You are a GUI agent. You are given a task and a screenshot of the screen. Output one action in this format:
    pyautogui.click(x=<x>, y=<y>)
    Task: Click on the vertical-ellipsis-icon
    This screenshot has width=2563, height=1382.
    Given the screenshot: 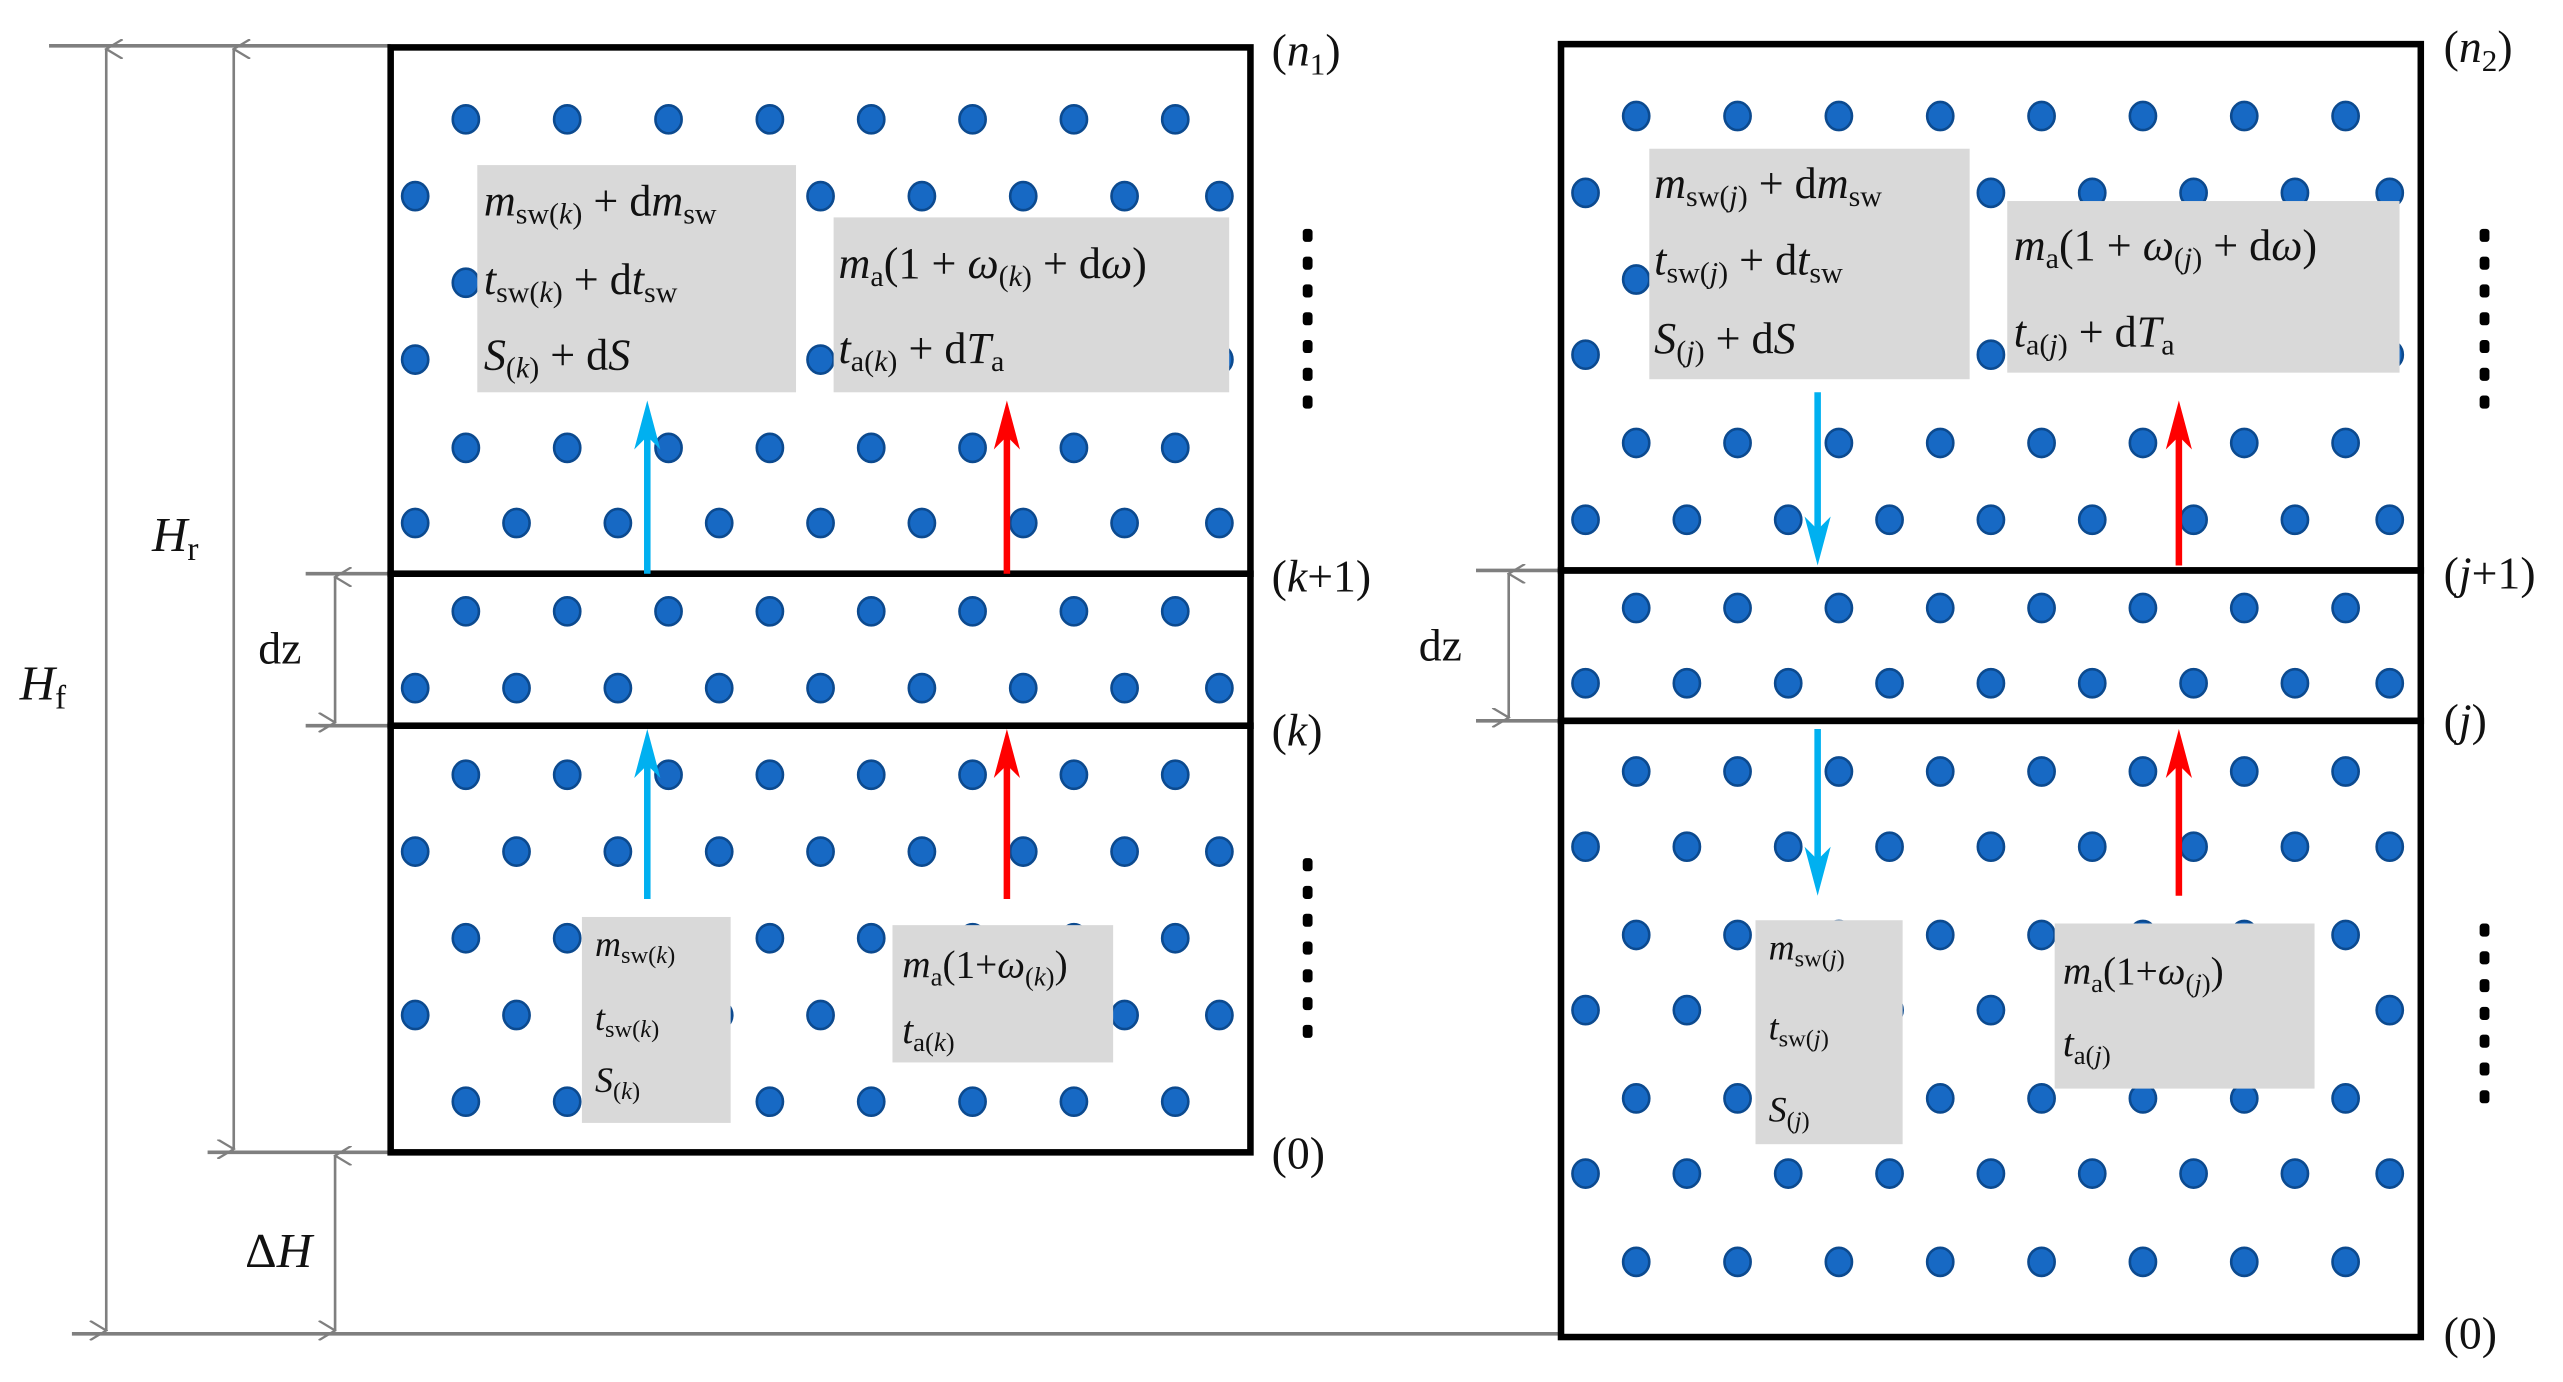 What is the action you would take?
    pyautogui.click(x=2484, y=1013)
    